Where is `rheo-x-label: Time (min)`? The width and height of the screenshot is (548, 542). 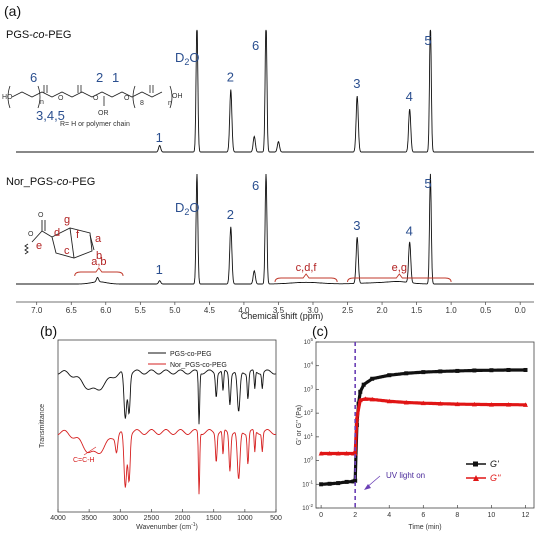
rheo-x-label: Time (min) is located at coordinates (424, 527).